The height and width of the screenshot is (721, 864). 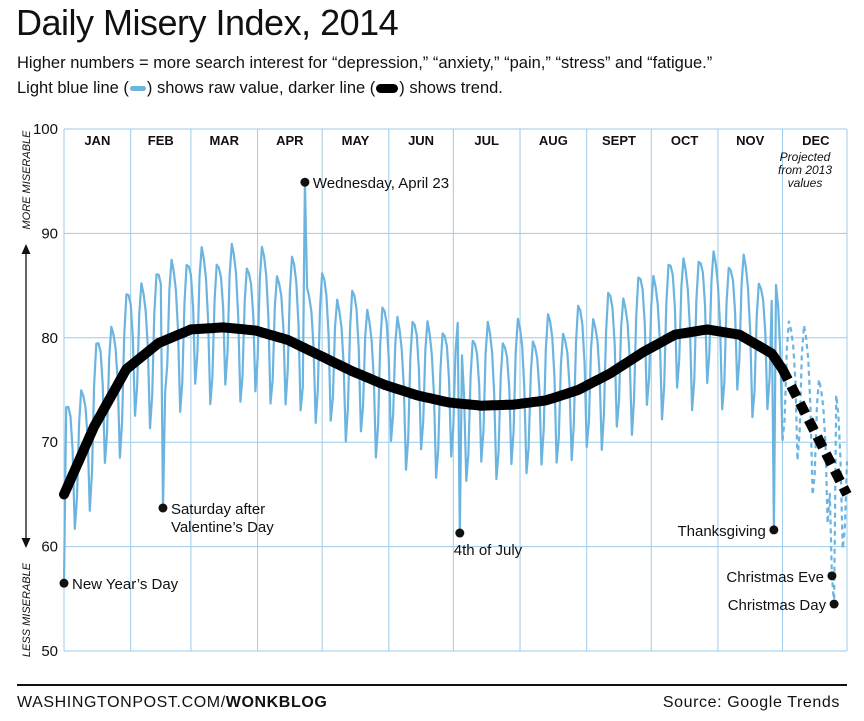 I want to click on subtitle-part-c: ) shows trend., so click(x=451, y=88).